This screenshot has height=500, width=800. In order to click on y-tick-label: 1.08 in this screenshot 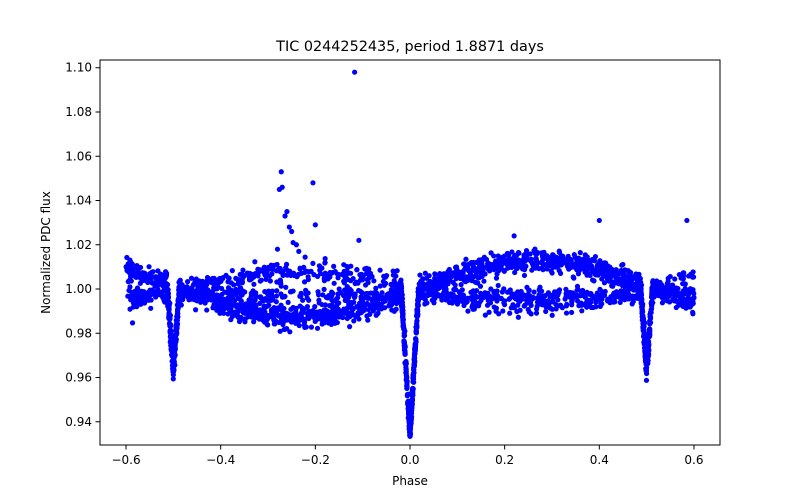, I will do `click(78, 112)`.